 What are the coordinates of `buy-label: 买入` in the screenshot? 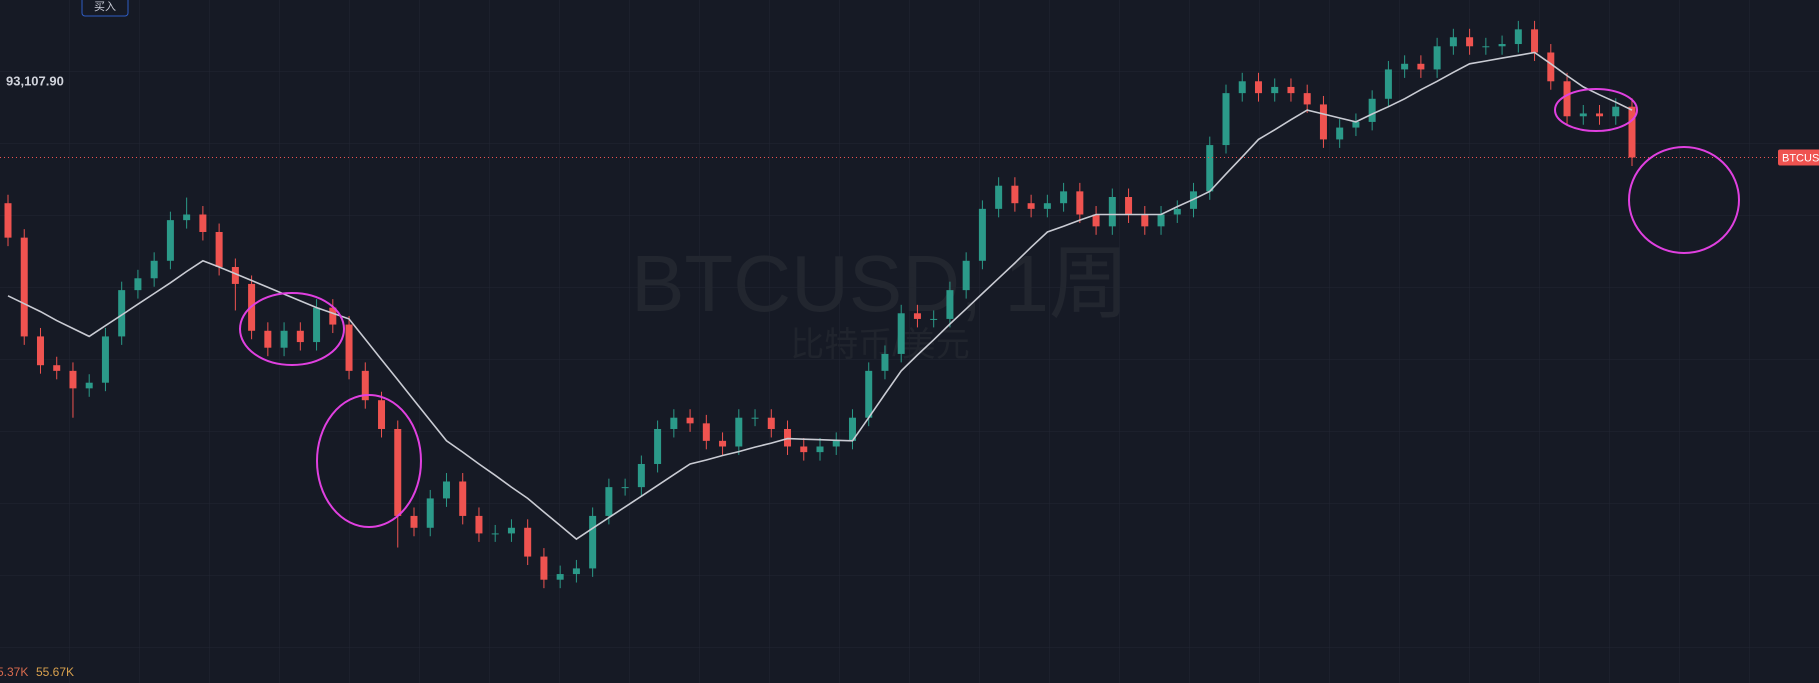 It's located at (105, 6).